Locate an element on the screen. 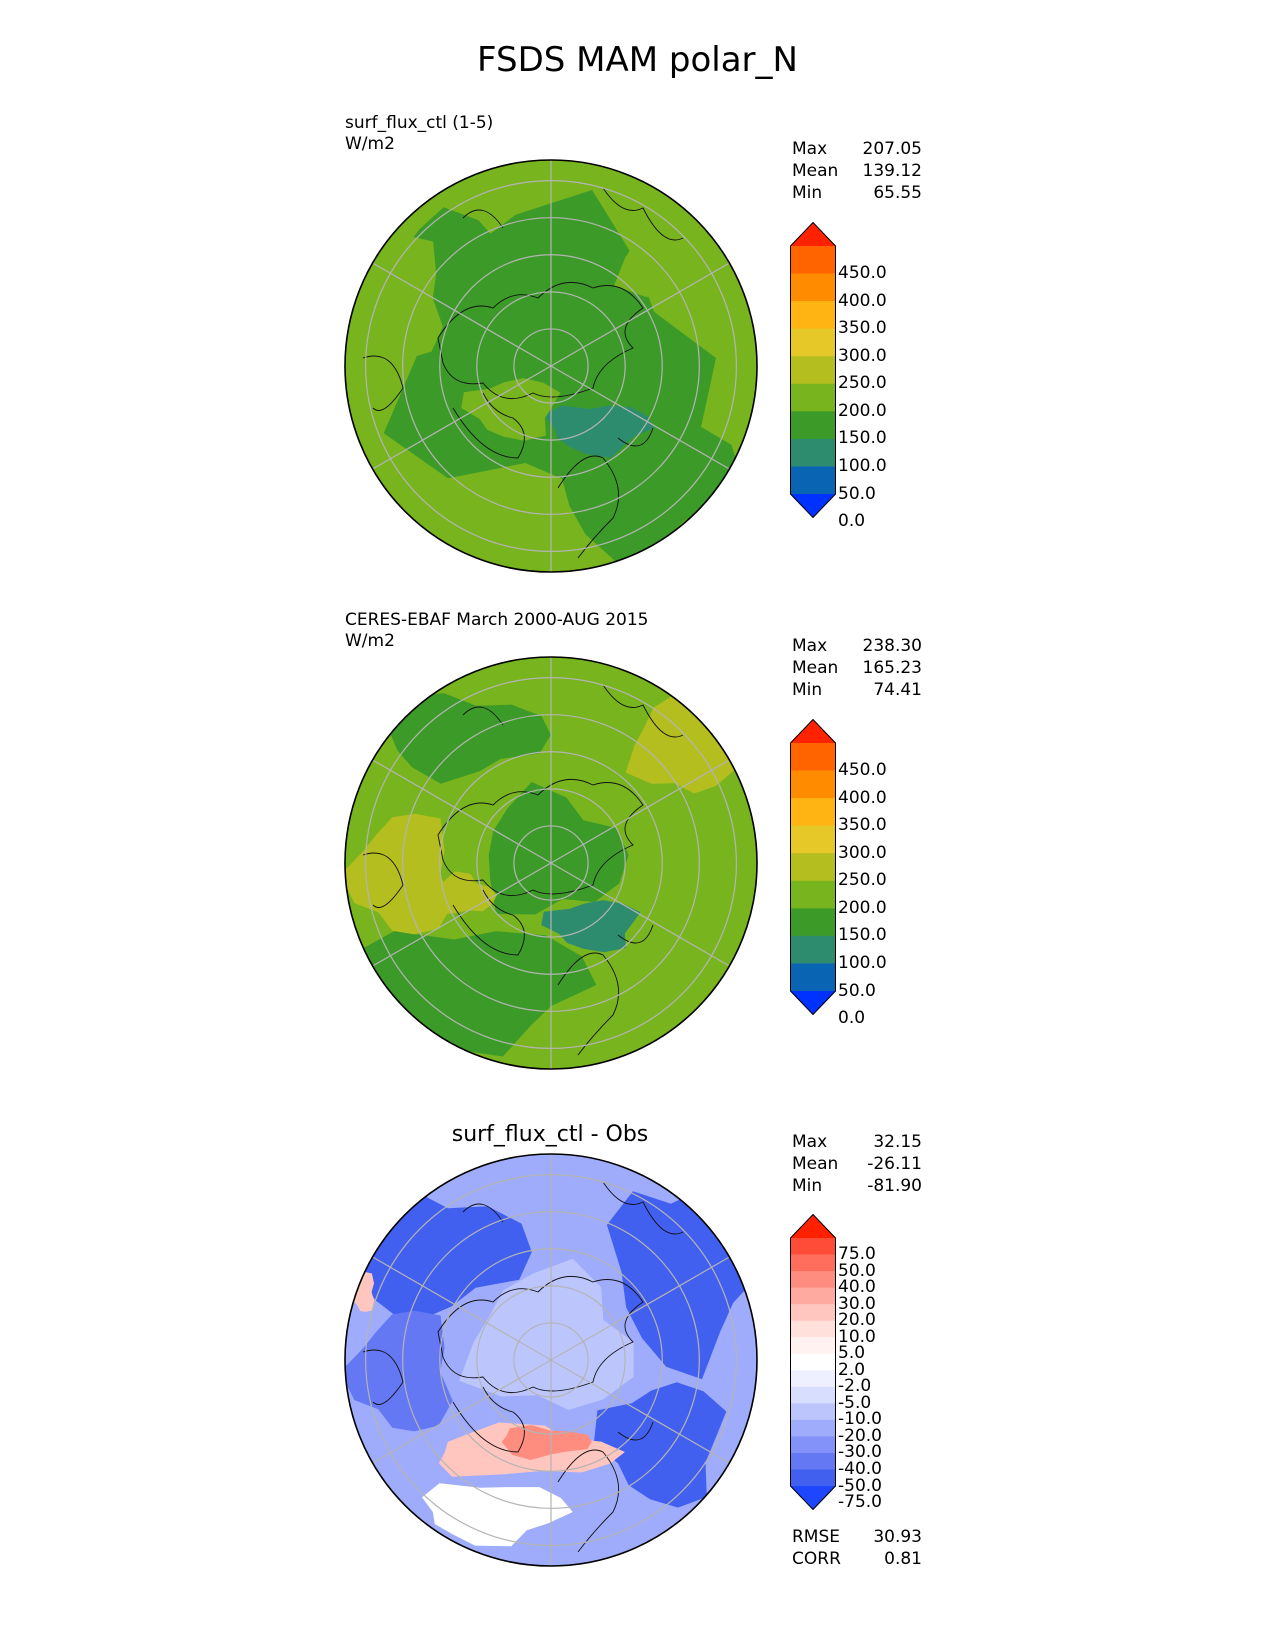 This screenshot has height=1650, width=1275. ref-label-name: CERES-EBAF March 2000-AUG 2015 is located at coordinates (497, 620).